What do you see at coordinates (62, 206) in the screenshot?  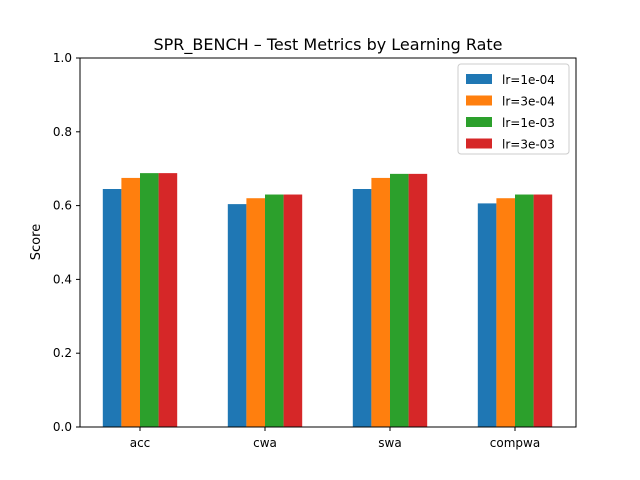 I see `y-tick-label: 0.6` at bounding box center [62, 206].